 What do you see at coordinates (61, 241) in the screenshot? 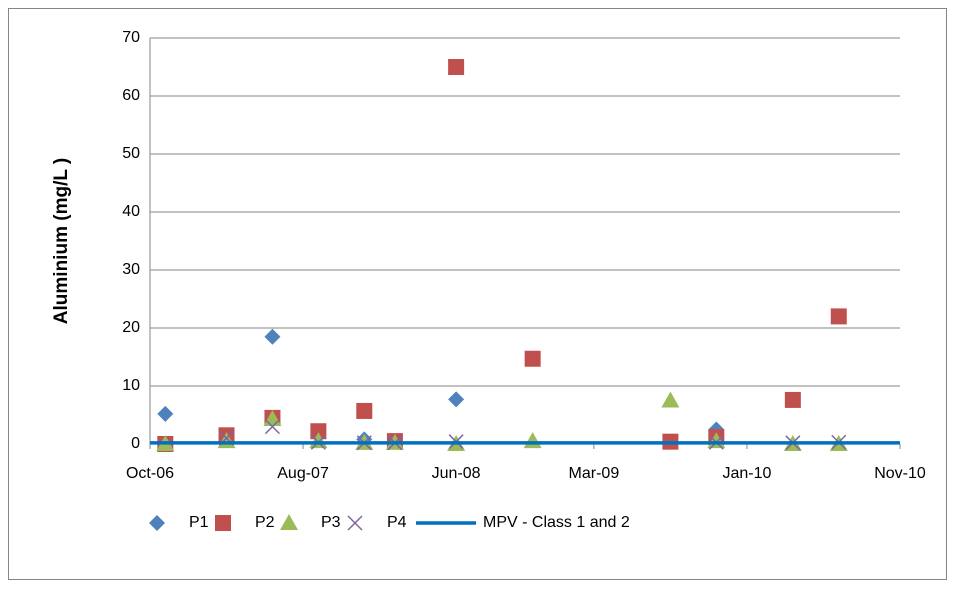
I see `y-axis-title: Aluminium (mg/L )` at bounding box center [61, 241].